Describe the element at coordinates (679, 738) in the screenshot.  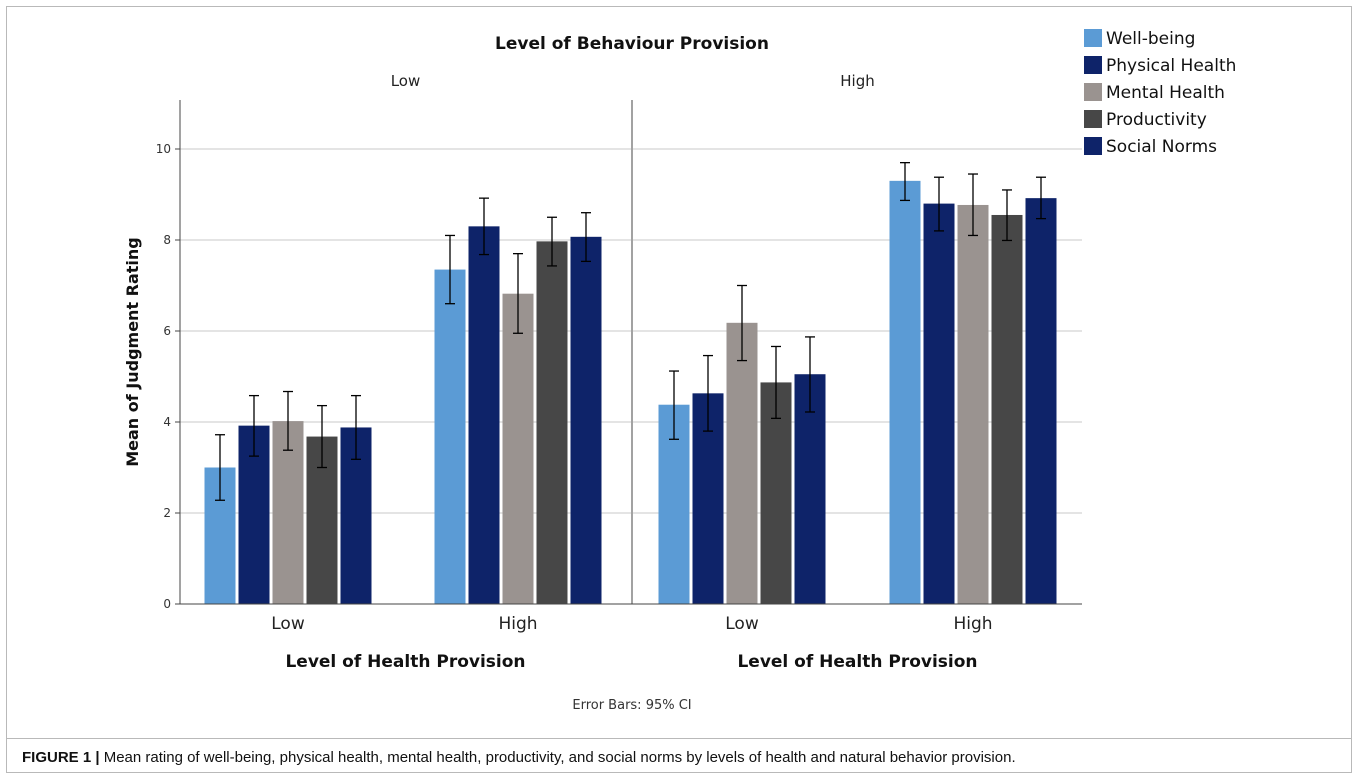
I see `caption-divider` at that location.